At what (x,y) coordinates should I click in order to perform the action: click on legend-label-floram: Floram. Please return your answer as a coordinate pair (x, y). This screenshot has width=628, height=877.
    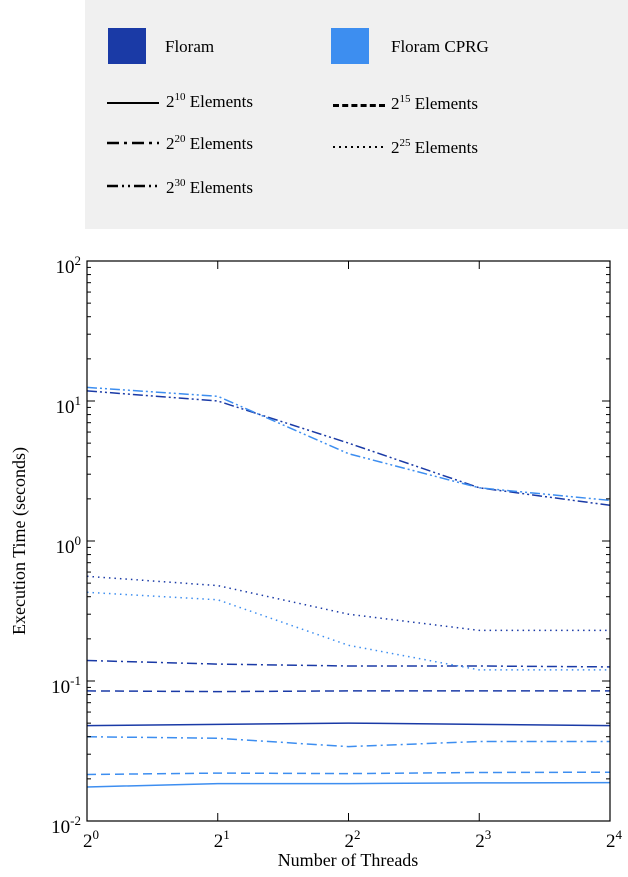
    Looking at the image, I should click on (190, 46).